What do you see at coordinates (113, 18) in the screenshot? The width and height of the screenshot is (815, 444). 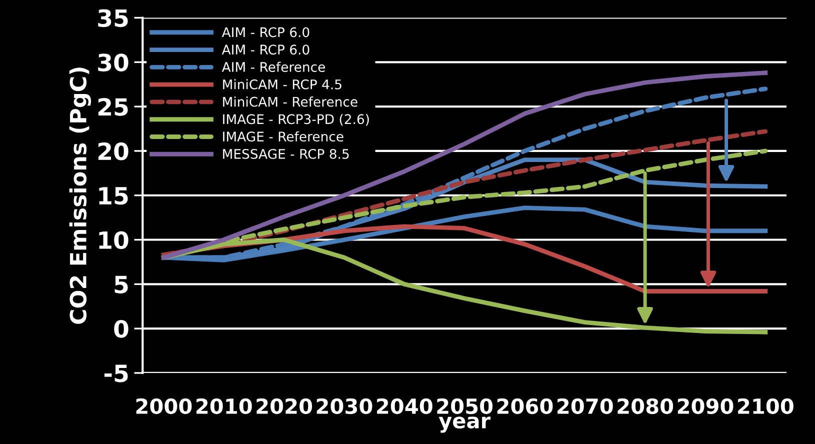 I see `y-tick-label: 35` at bounding box center [113, 18].